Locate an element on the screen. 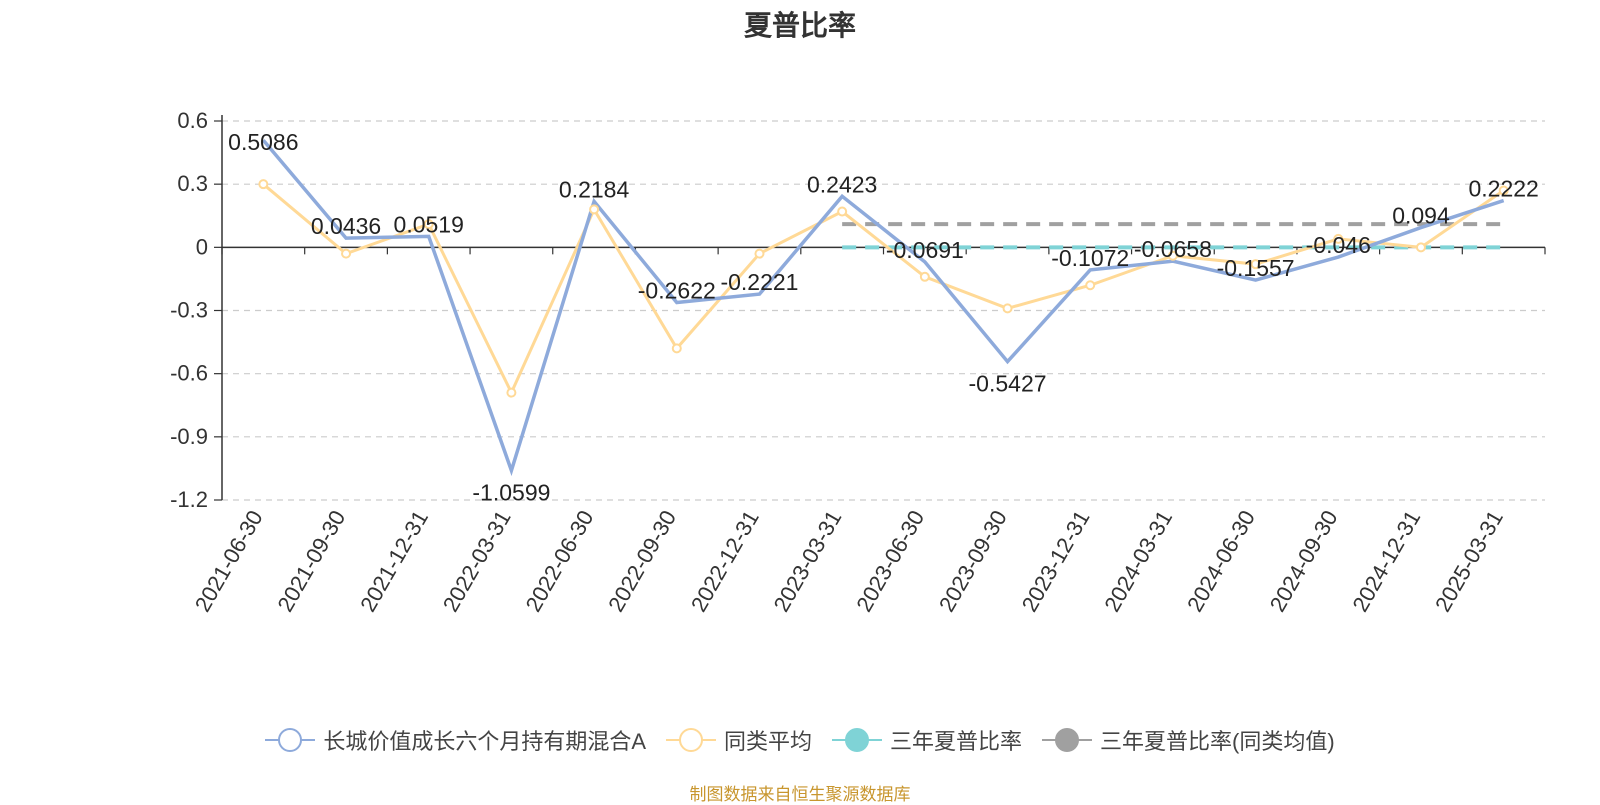 This screenshot has height=805, width=1600. y-tick-label: 0.3 is located at coordinates (192, 183).